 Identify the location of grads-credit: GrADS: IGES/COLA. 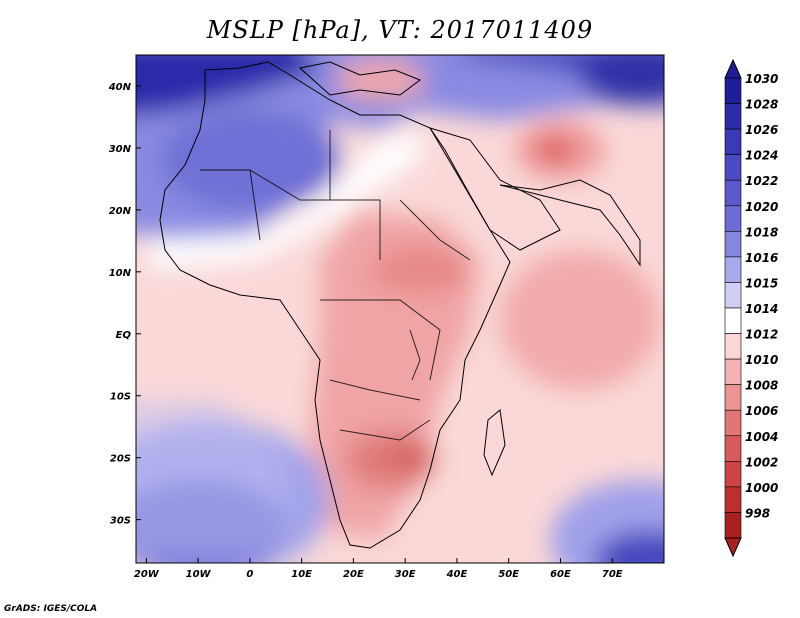
(51, 609).